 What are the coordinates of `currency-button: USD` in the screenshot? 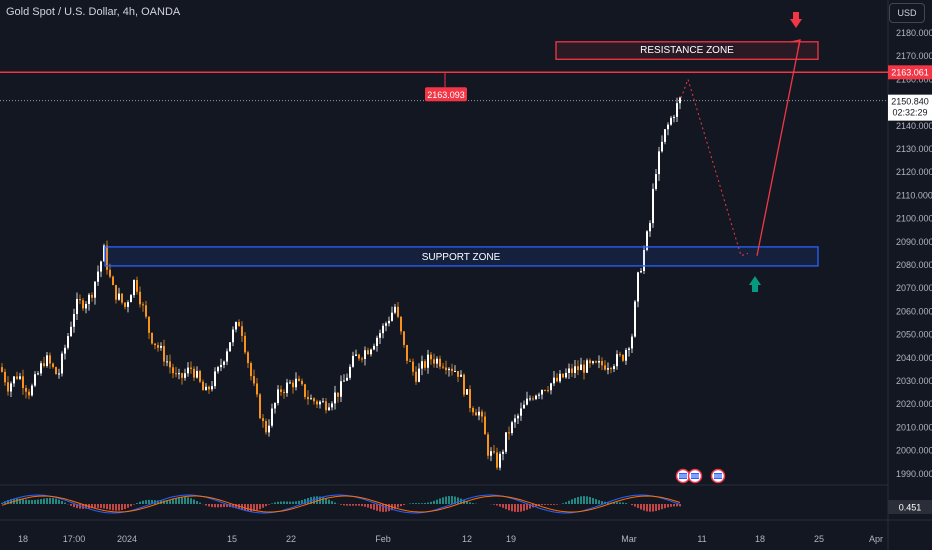 It's located at (907, 13).